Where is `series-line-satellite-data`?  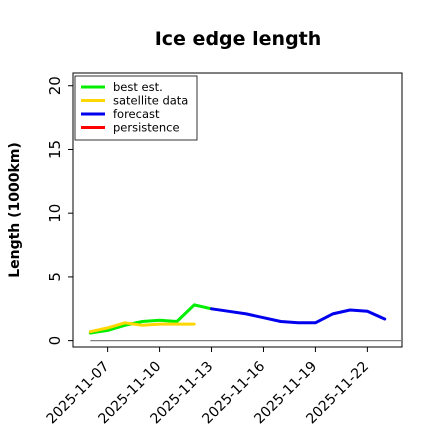 series-line-satellite-data is located at coordinates (142, 327).